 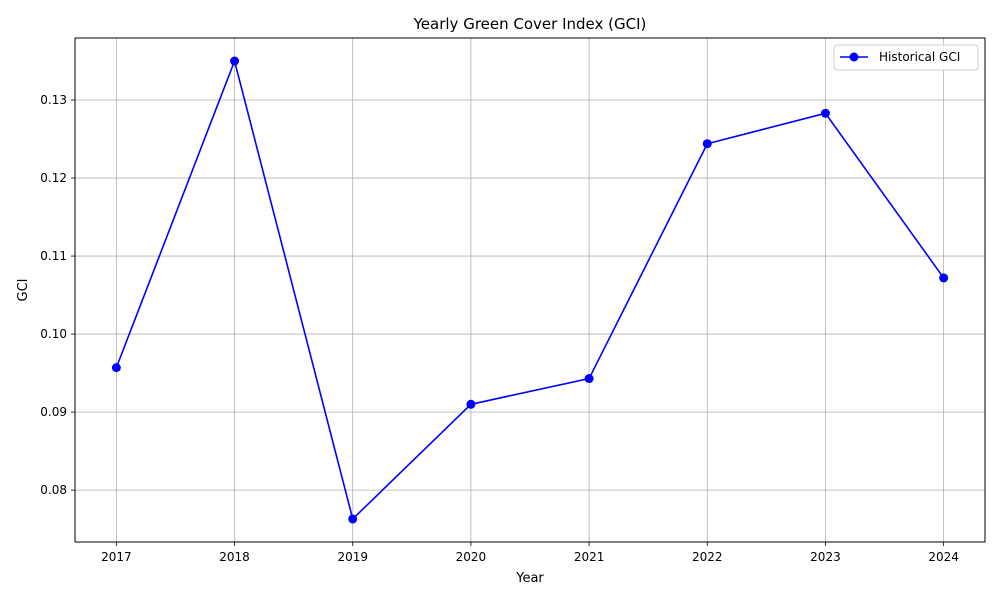 I want to click on x-tick-label: 2022, so click(x=707, y=557).